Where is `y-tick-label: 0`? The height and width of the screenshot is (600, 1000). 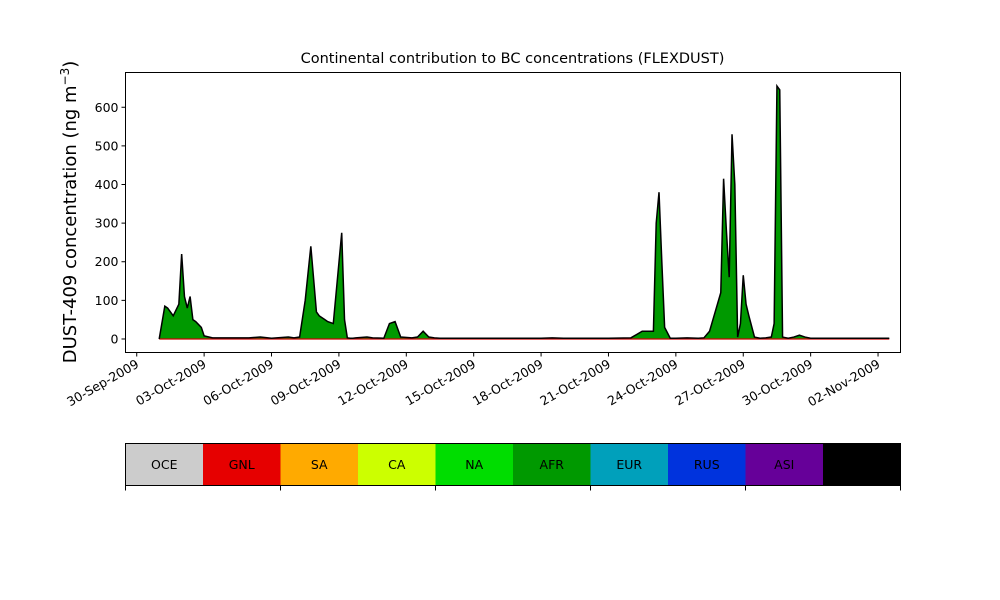 y-tick-label: 0 is located at coordinates (115, 338).